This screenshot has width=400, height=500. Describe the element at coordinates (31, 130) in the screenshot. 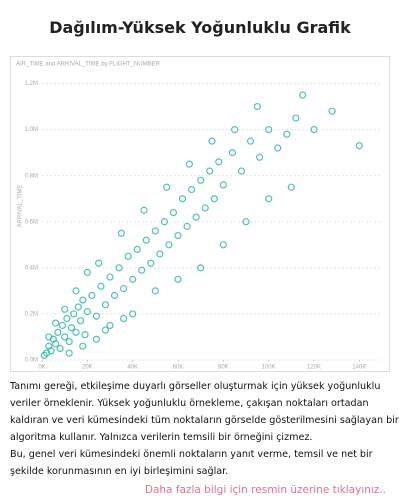

I see `y-tick-label: 1.0M` at that location.